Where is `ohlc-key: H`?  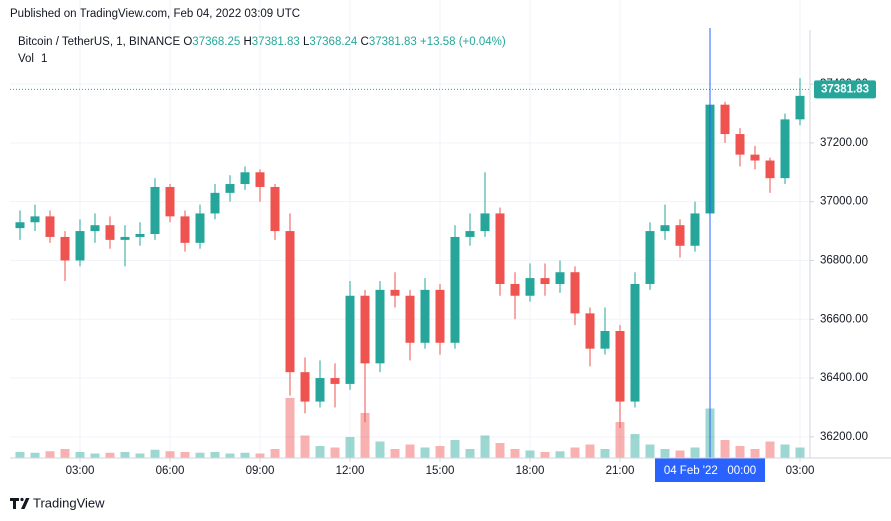
ohlc-key: H is located at coordinates (247, 42).